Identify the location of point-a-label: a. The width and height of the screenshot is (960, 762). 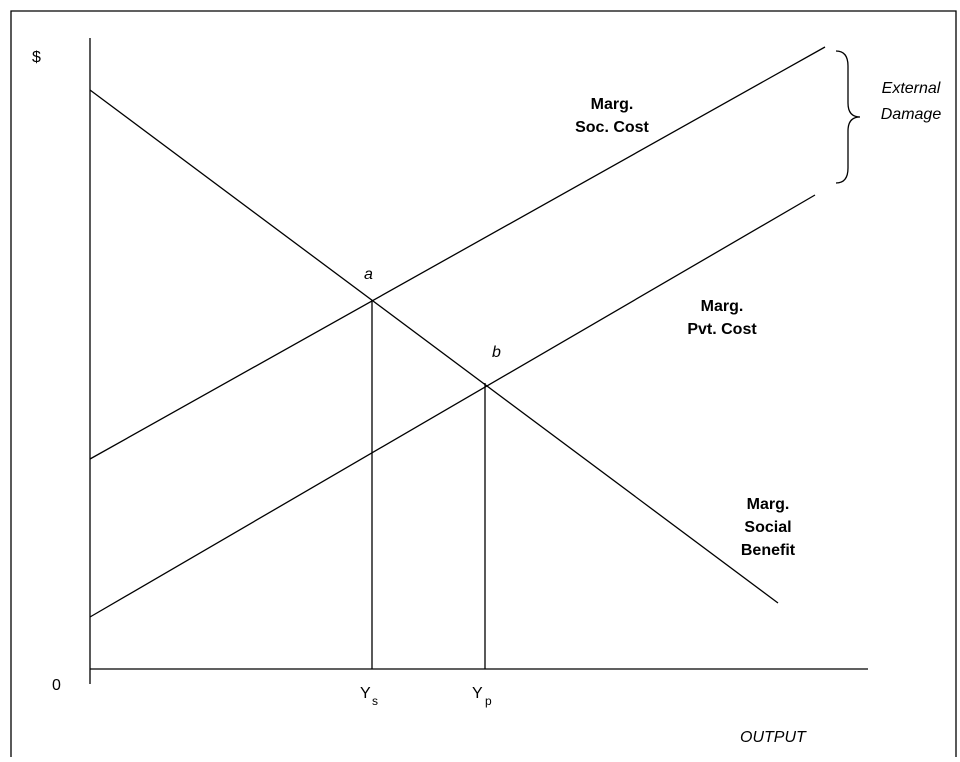
(368, 274).